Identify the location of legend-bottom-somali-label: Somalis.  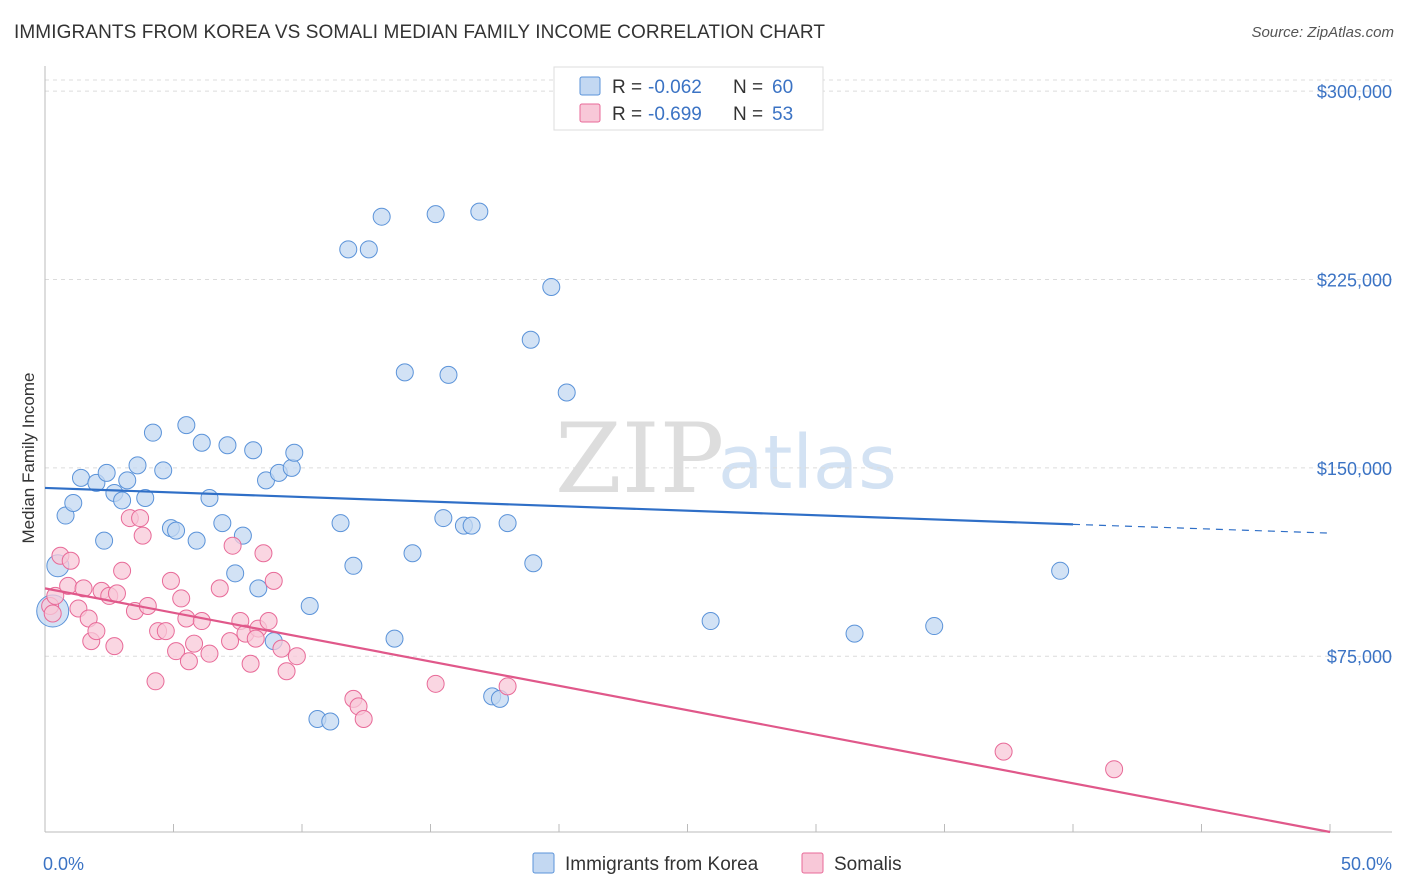
(868, 864).